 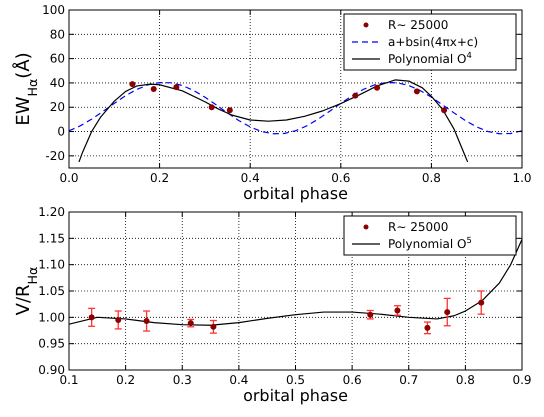 I want to click on y-tick-label: 100, so click(x=53, y=10).